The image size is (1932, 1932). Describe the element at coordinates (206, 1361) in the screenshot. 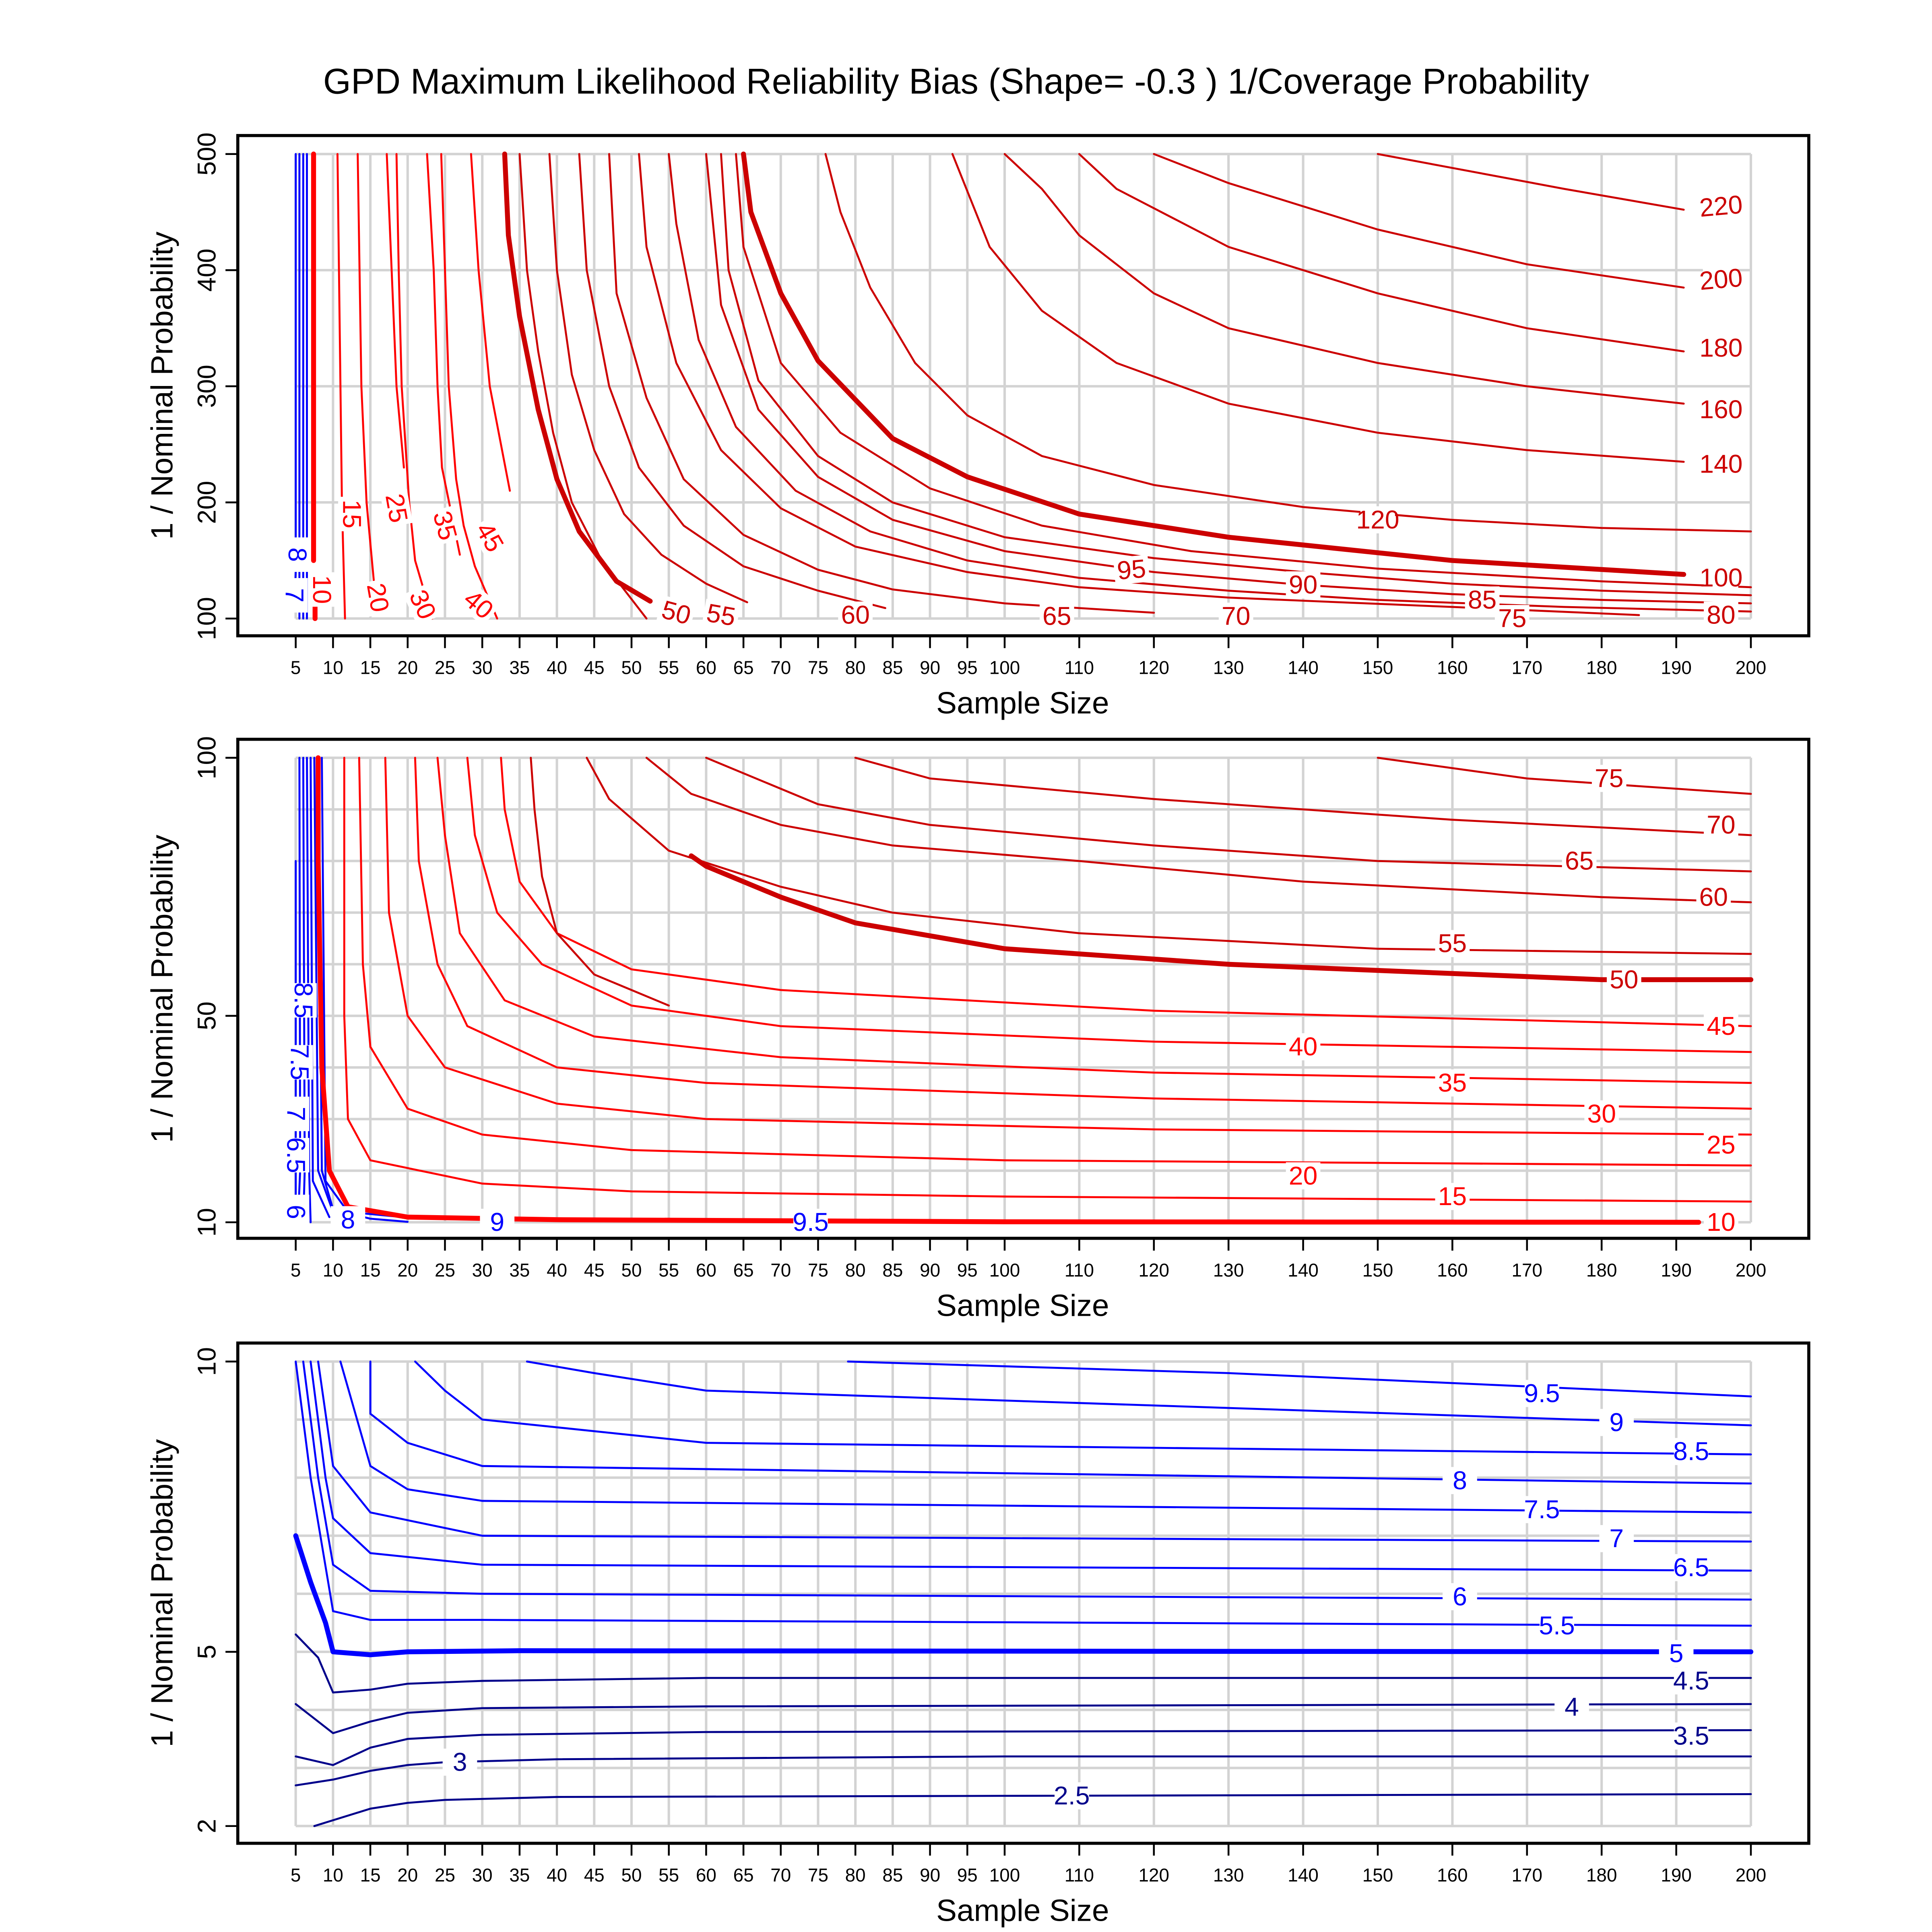

I see `y-tick-label: 10` at that location.